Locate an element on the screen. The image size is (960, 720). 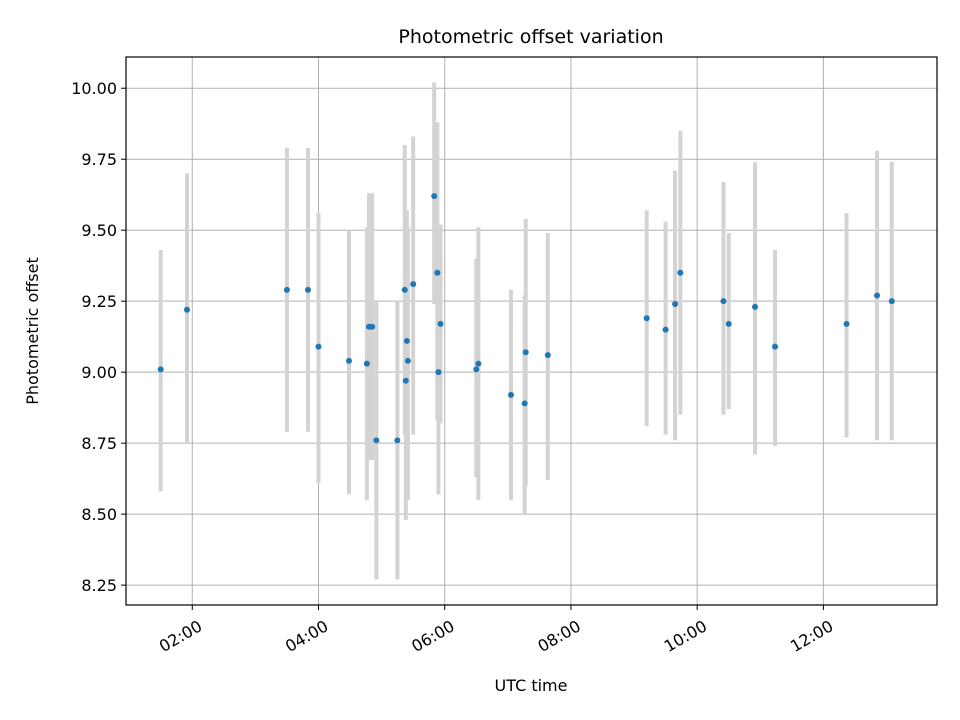
y-tick-label: 9.75 is located at coordinates (99, 159).